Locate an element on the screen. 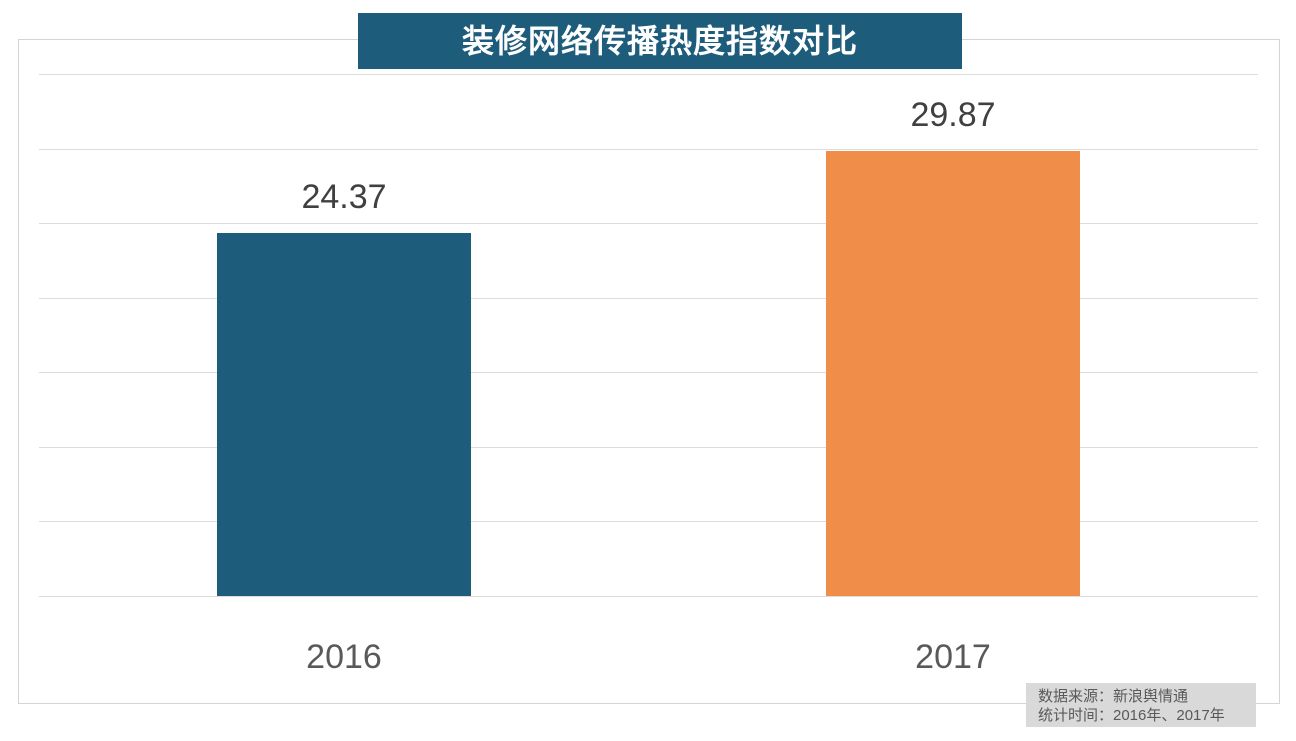 The width and height of the screenshot is (1296, 741). bar-2017 is located at coordinates (953, 373).